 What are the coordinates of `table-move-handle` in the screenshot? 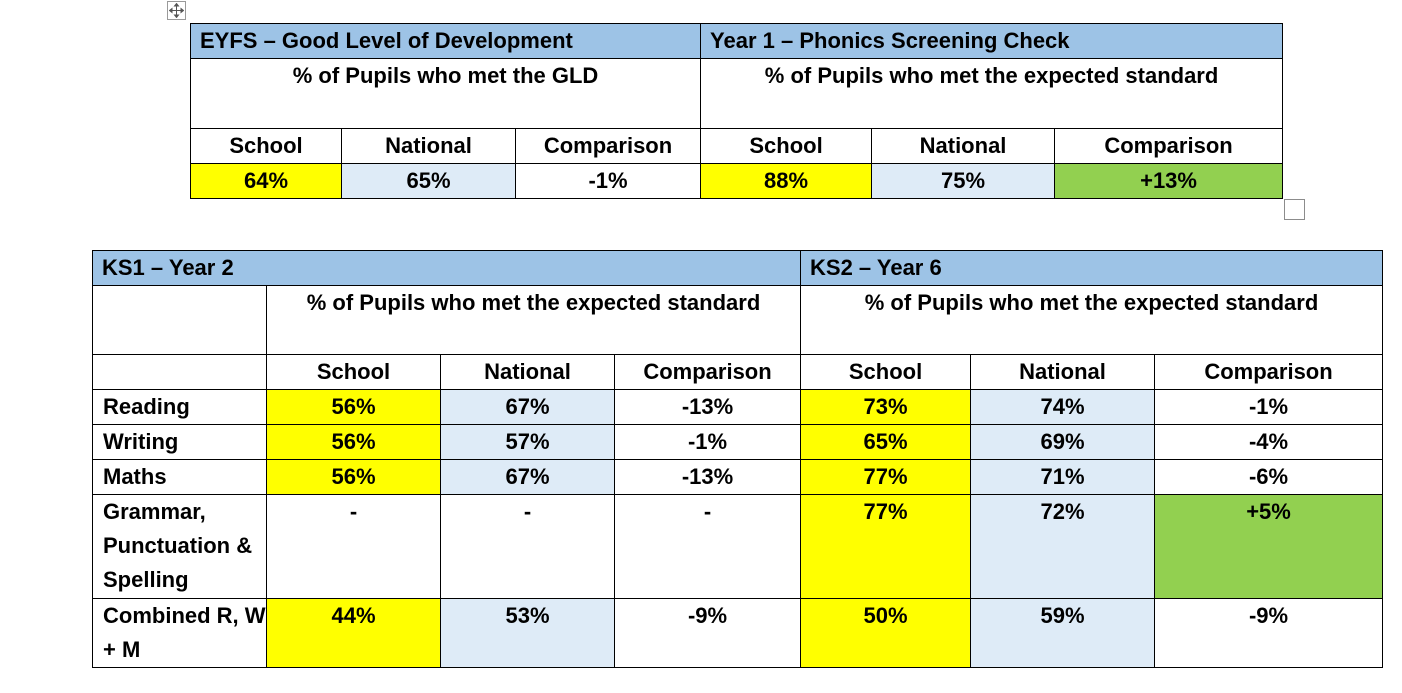 It's located at (176, 10).